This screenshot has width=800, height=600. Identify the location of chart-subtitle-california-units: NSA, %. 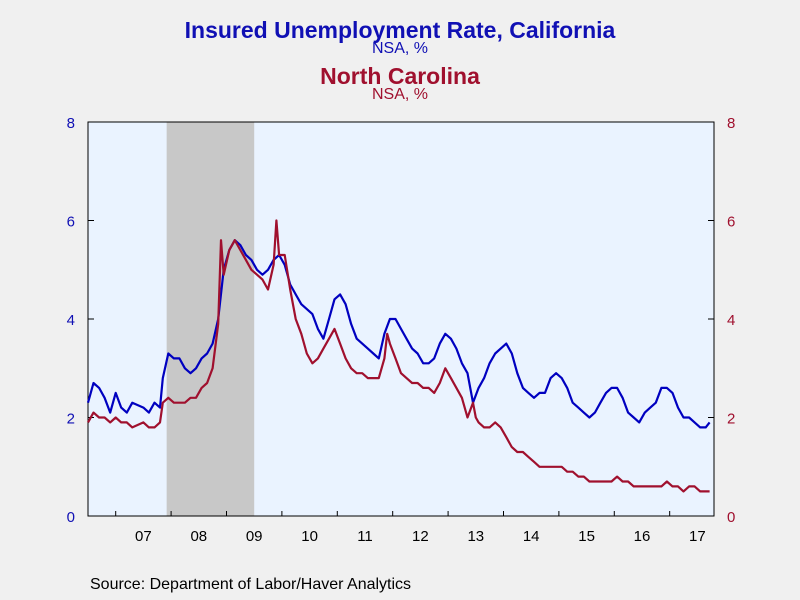
(399, 48).